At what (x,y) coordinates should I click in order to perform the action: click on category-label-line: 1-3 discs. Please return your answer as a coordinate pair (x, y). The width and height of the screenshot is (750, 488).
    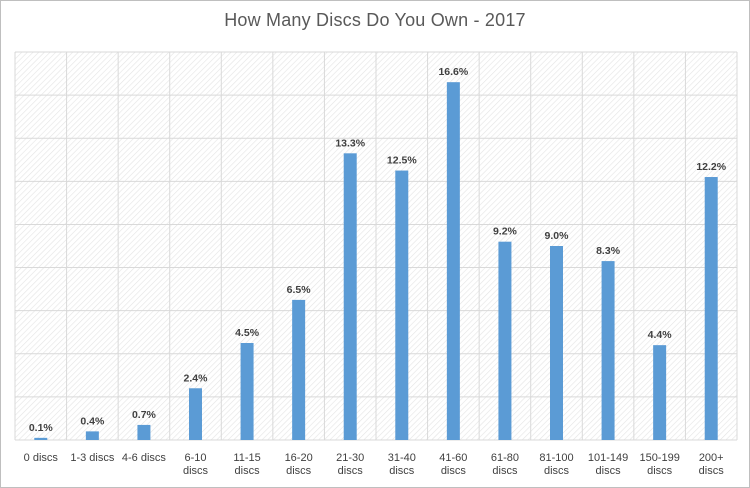
    Looking at the image, I should click on (92, 458).